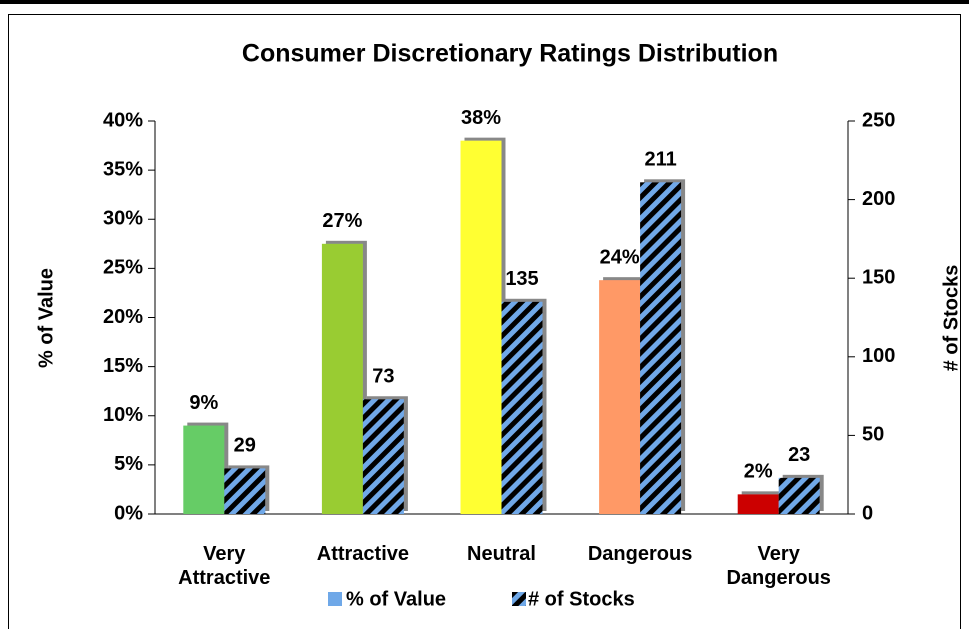  I want to click on x-tick-label: Dangerous, so click(640, 554).